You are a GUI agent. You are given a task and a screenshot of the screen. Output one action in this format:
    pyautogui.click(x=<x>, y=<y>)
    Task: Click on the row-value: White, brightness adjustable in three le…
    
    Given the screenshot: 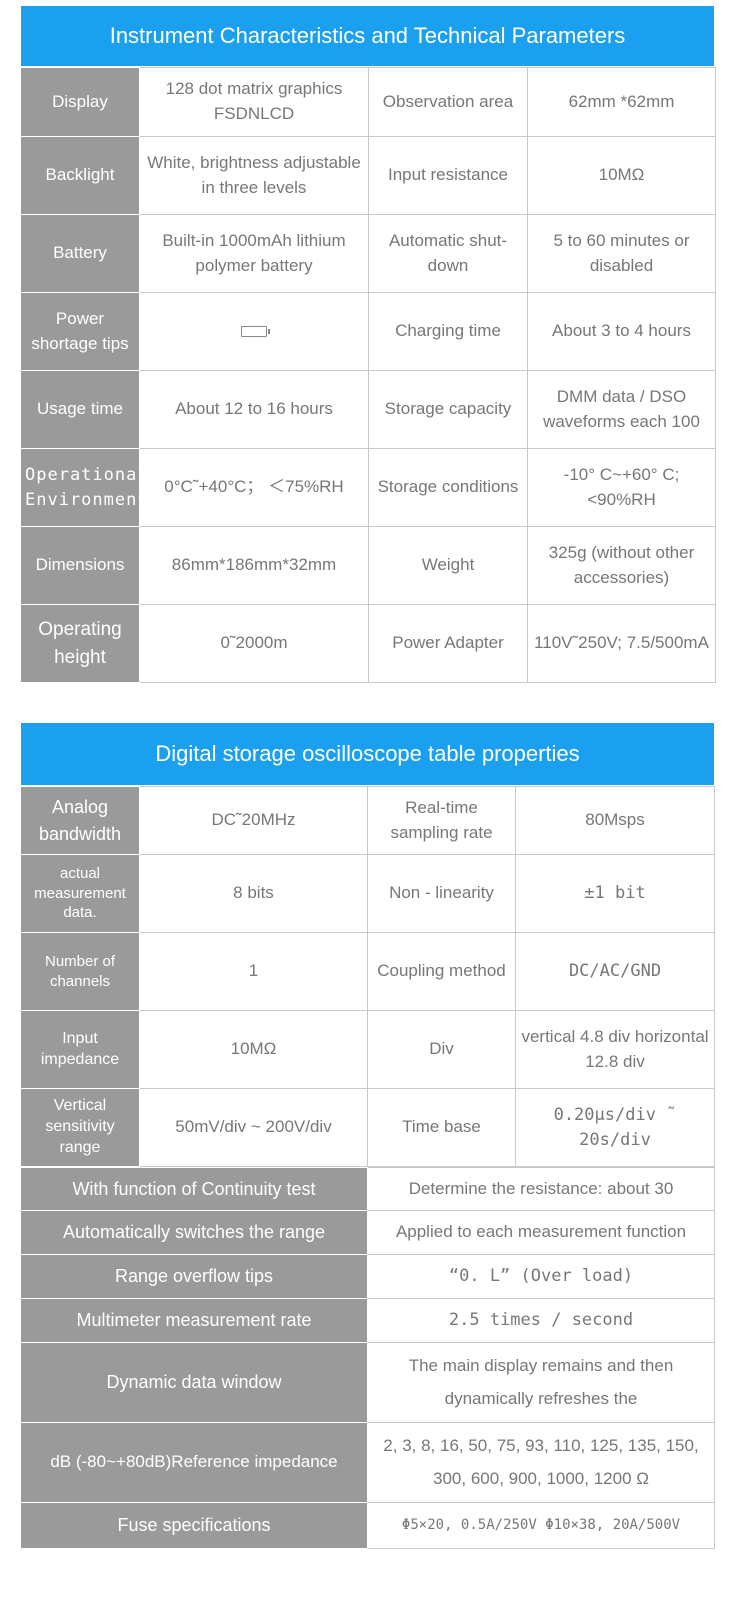 What is the action you would take?
    pyautogui.click(x=254, y=175)
    